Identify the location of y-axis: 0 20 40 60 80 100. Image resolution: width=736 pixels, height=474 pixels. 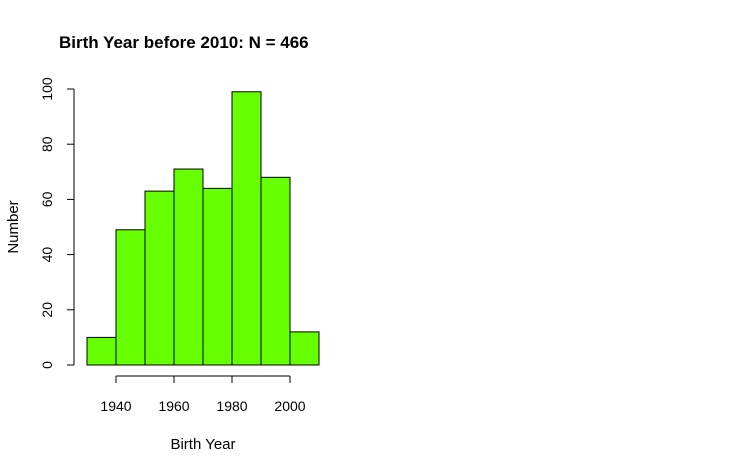
(57, 223).